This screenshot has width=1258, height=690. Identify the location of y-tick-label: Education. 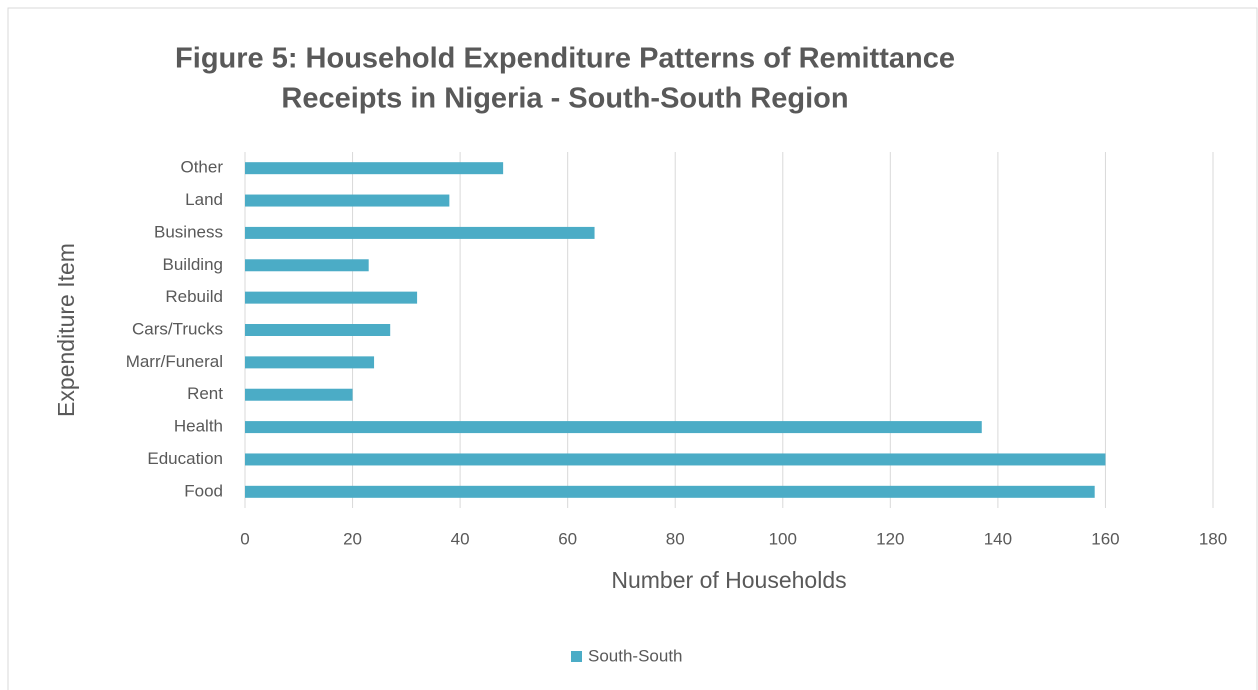
(185, 458).